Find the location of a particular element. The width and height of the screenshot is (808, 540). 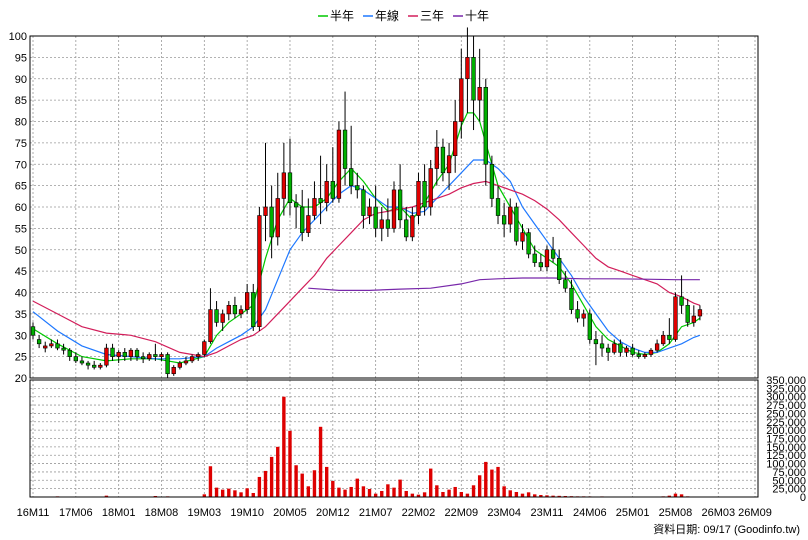

volume-tick-label: 0 is located at coordinates (803, 498).